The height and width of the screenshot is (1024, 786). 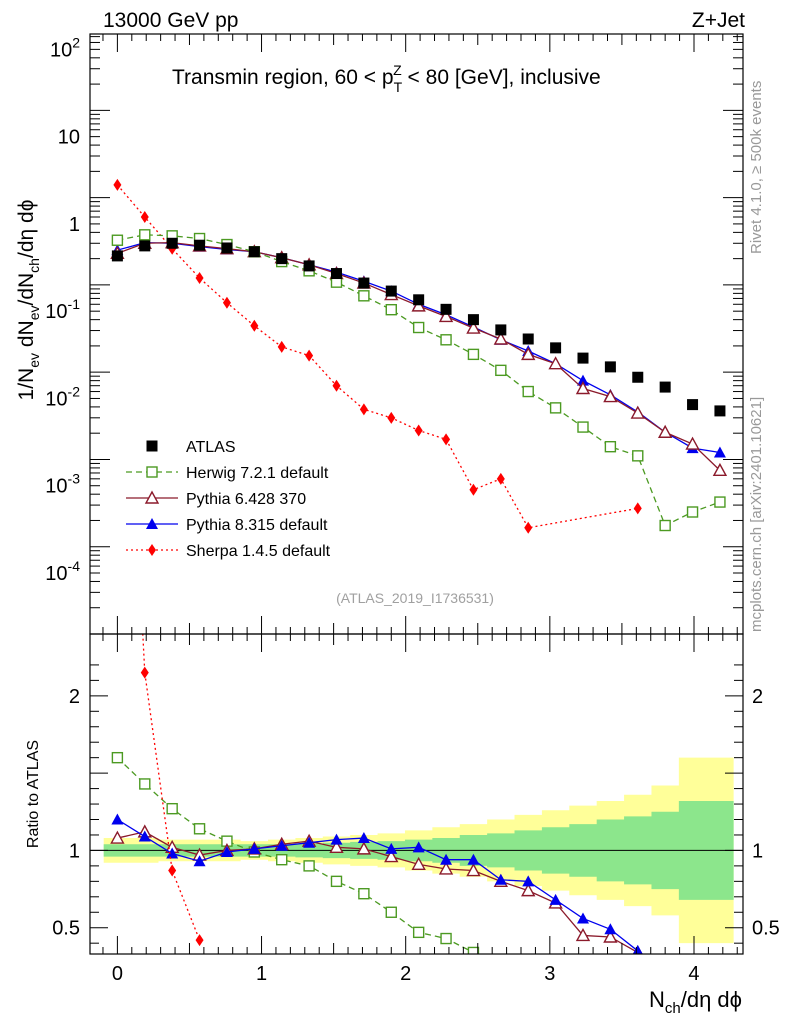 What do you see at coordinates (74, 225) in the screenshot?
I see `y-tick-label: 1` at bounding box center [74, 225].